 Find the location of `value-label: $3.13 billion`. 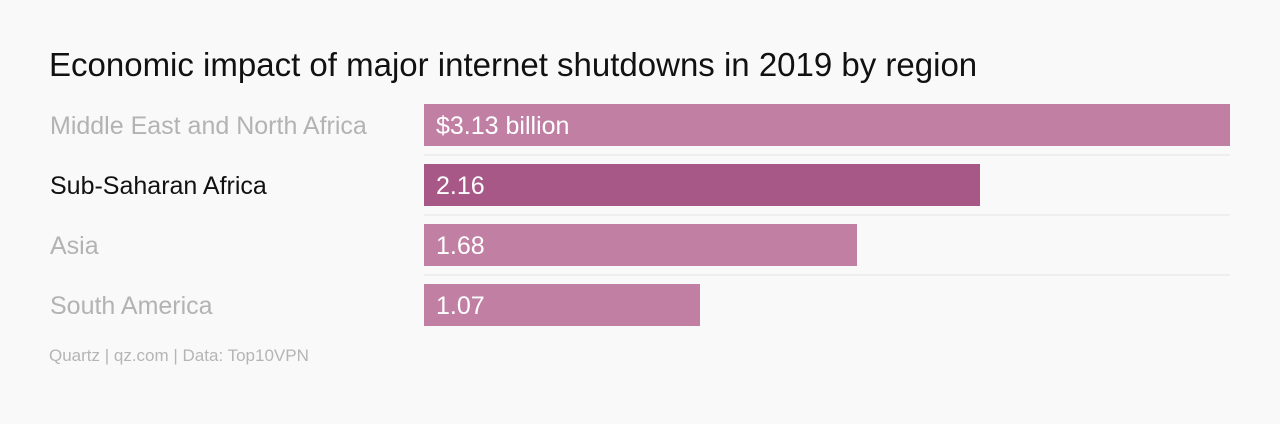

value-label: $3.13 billion is located at coordinates (502, 126).